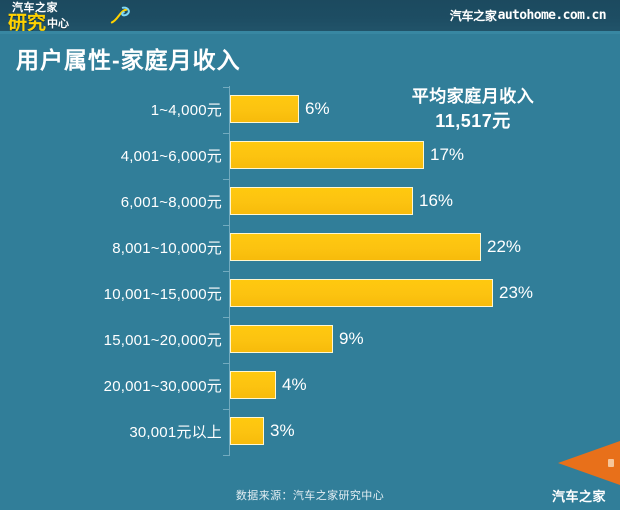 The height and width of the screenshot is (510, 620). Describe the element at coordinates (171, 202) in the screenshot. I see `category-label: 6,001~8,000元` at that location.